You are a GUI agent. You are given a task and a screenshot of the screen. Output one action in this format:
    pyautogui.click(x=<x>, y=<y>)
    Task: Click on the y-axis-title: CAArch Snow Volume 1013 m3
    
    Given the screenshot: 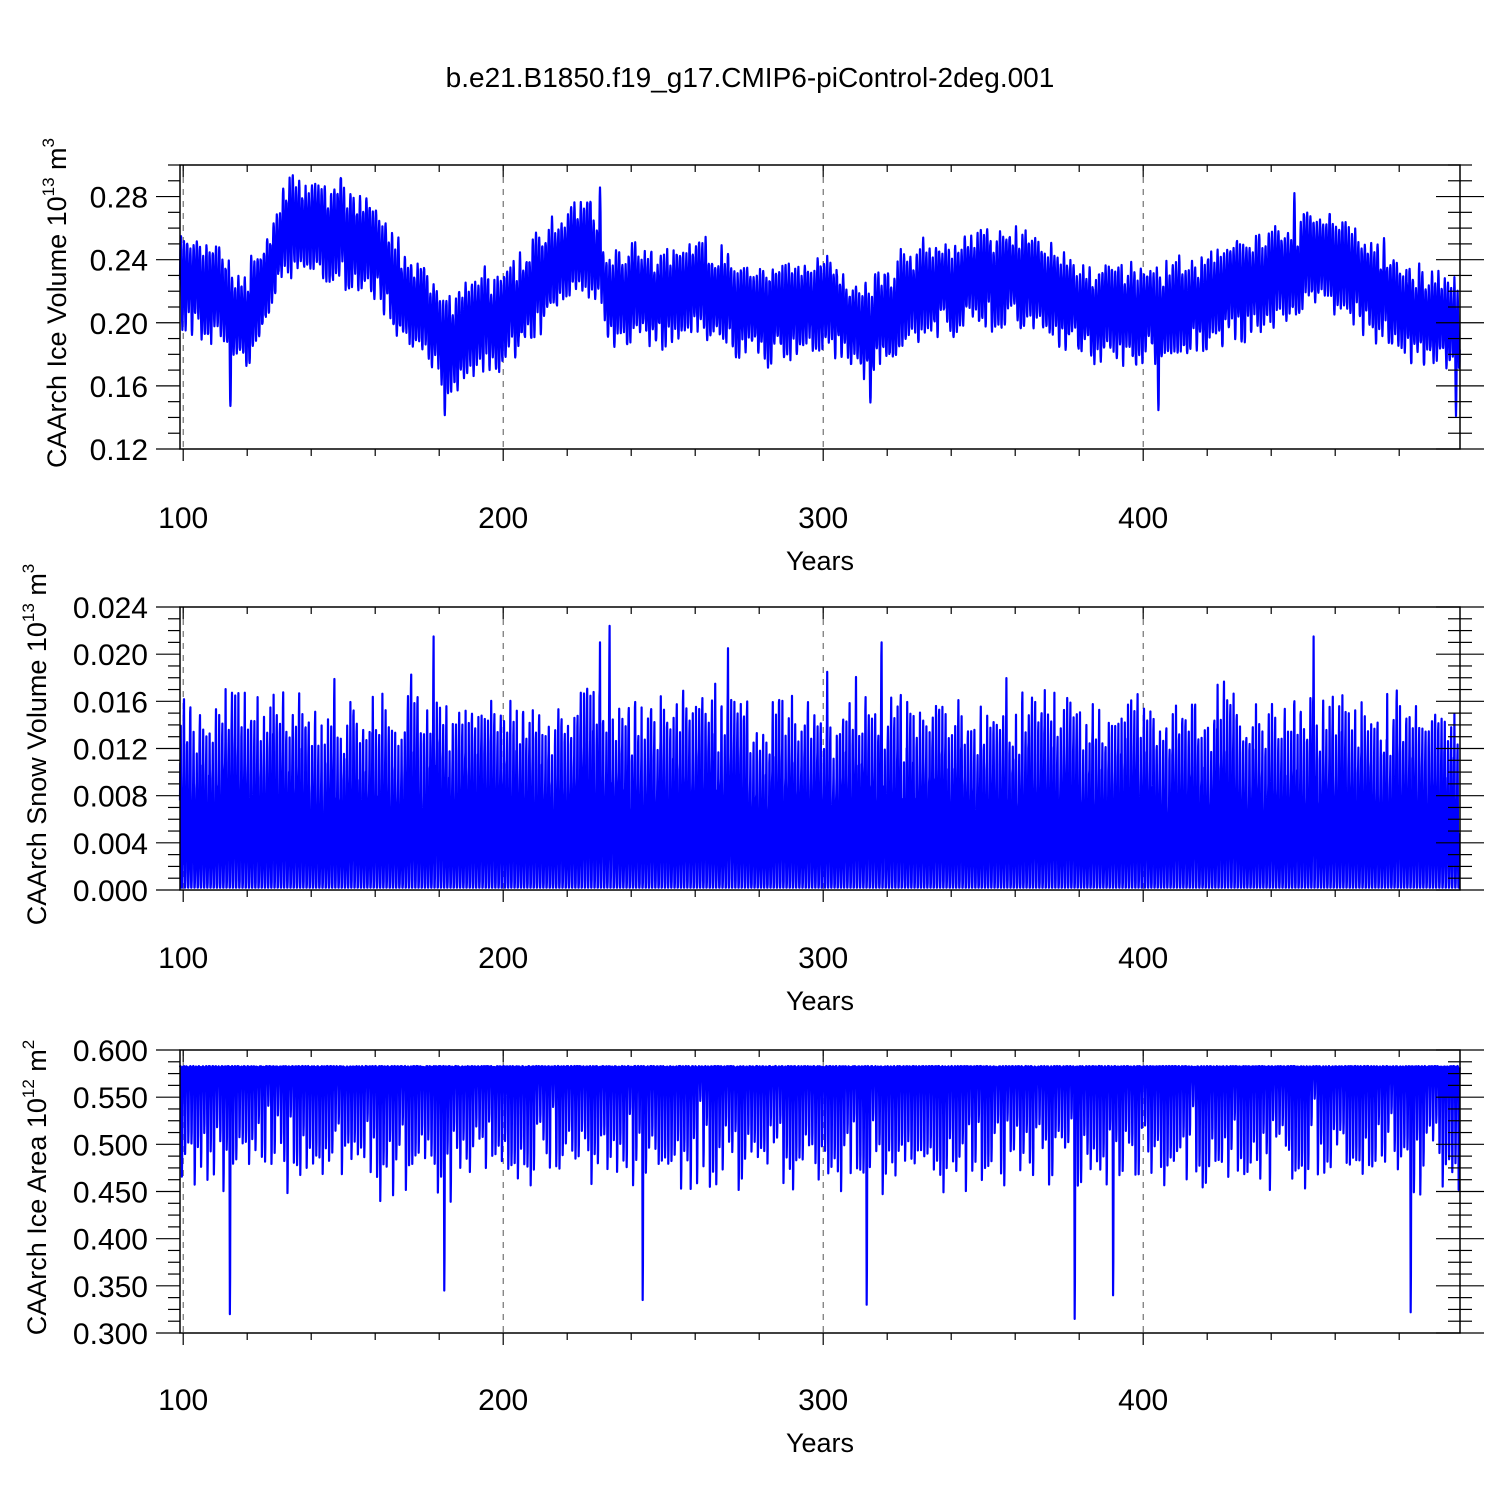 What is the action you would take?
    pyautogui.click(x=35, y=745)
    